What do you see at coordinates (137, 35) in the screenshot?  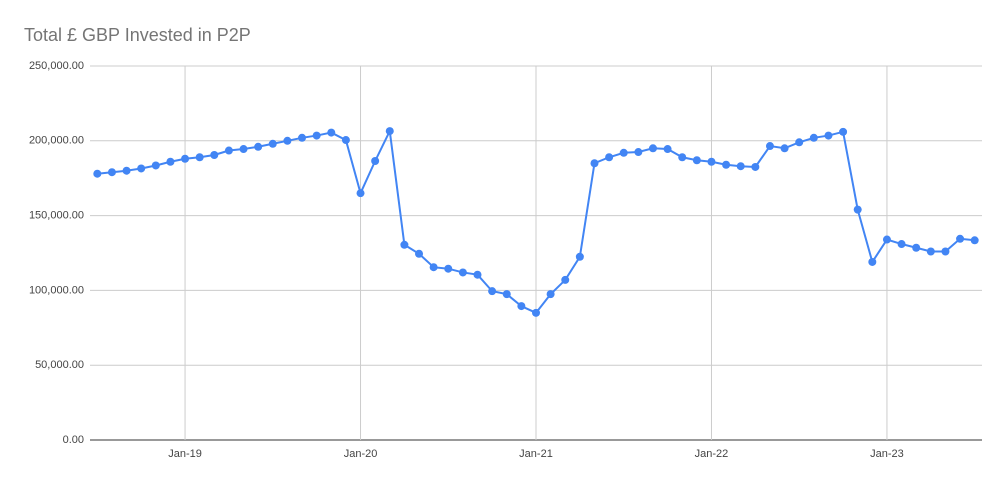 I see `chart-title: Total £ GBP Invested in P2P` at bounding box center [137, 35].